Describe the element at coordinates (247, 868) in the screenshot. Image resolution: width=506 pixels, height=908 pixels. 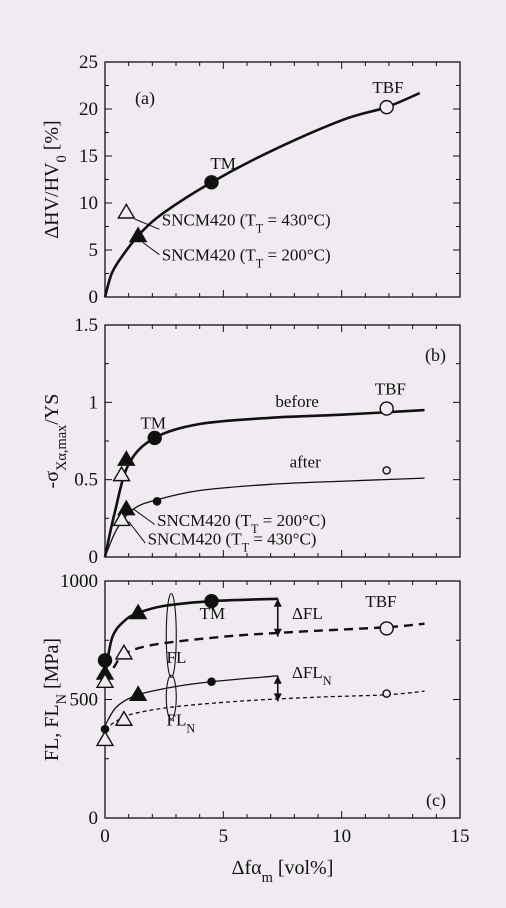
I see `x-axis-label-main: Δfα` at that location.